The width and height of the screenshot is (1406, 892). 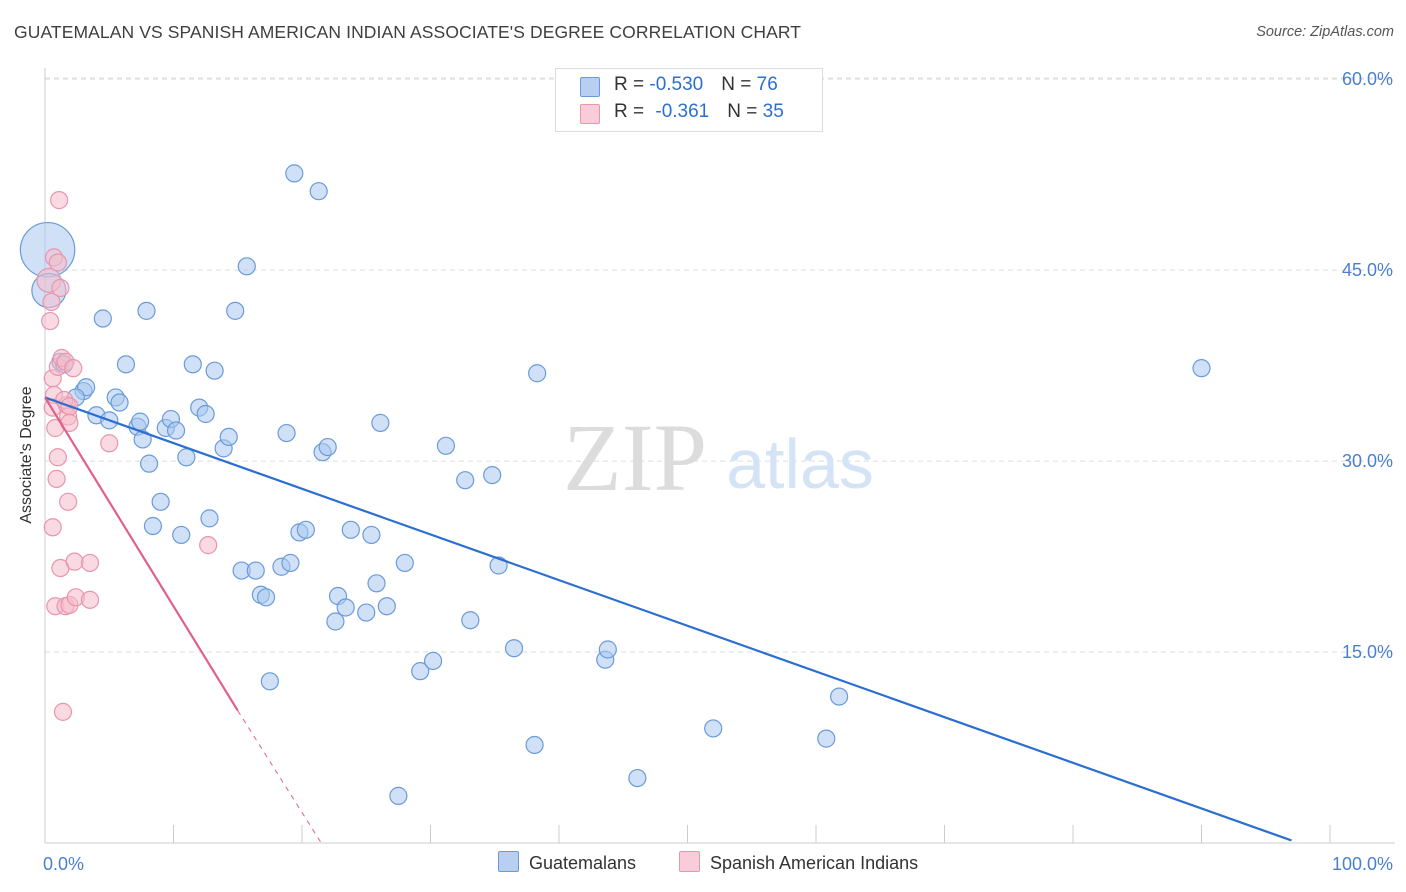 I want to click on r-value: -0.361, so click(x=682, y=111).